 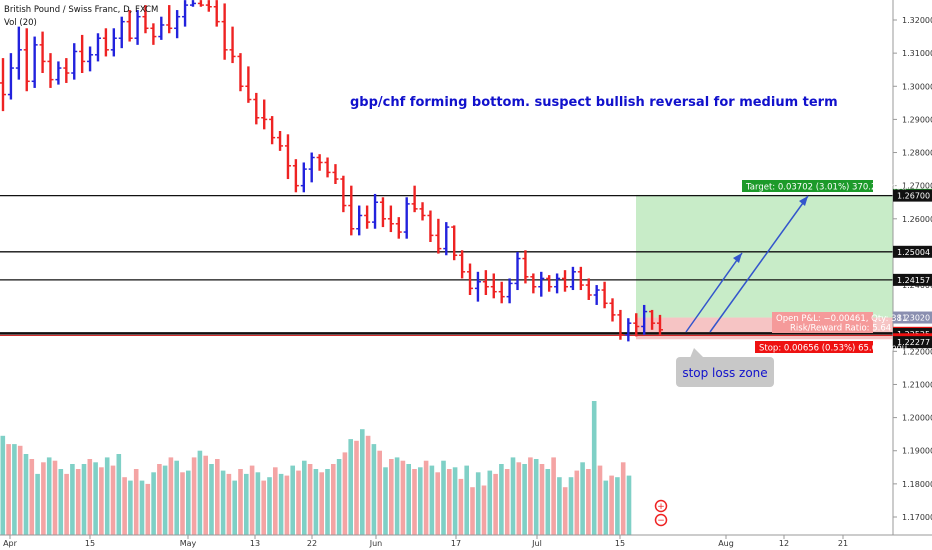 I want to click on projection-arrows, so click(x=747, y=264).